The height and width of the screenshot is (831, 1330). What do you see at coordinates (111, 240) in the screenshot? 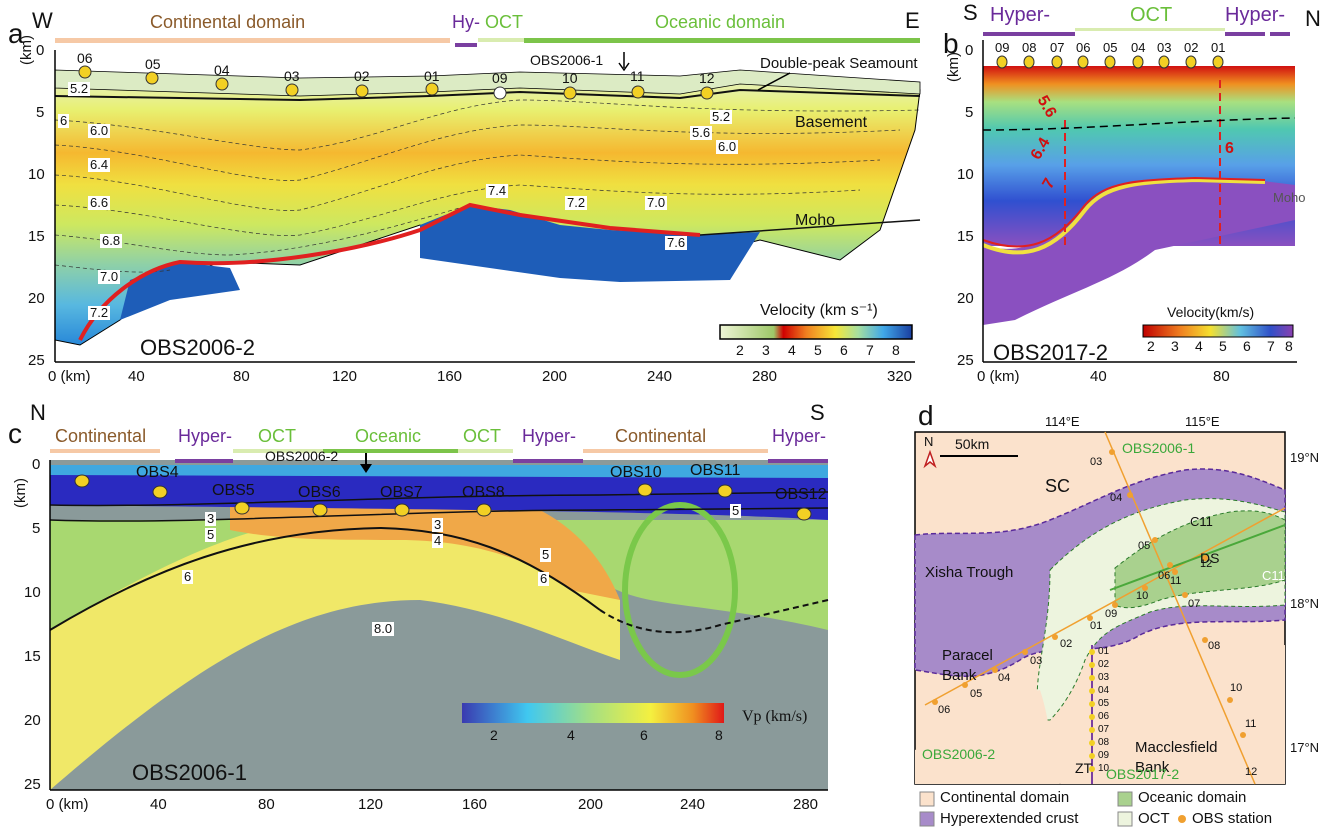
I see `contour-label: 6.8` at bounding box center [111, 240].